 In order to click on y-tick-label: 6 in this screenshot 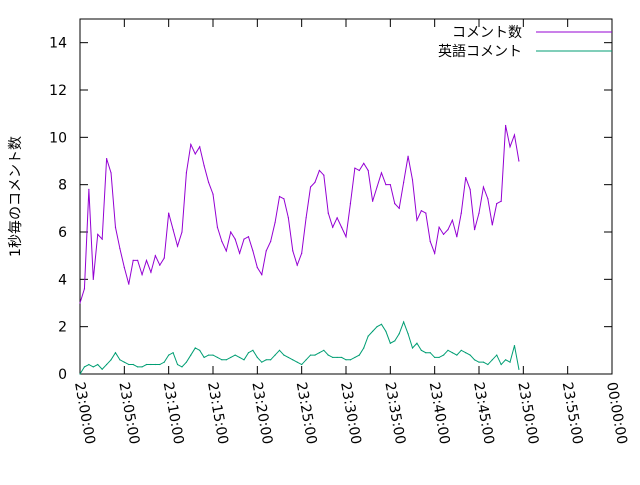, I will do `click(62, 233)`.